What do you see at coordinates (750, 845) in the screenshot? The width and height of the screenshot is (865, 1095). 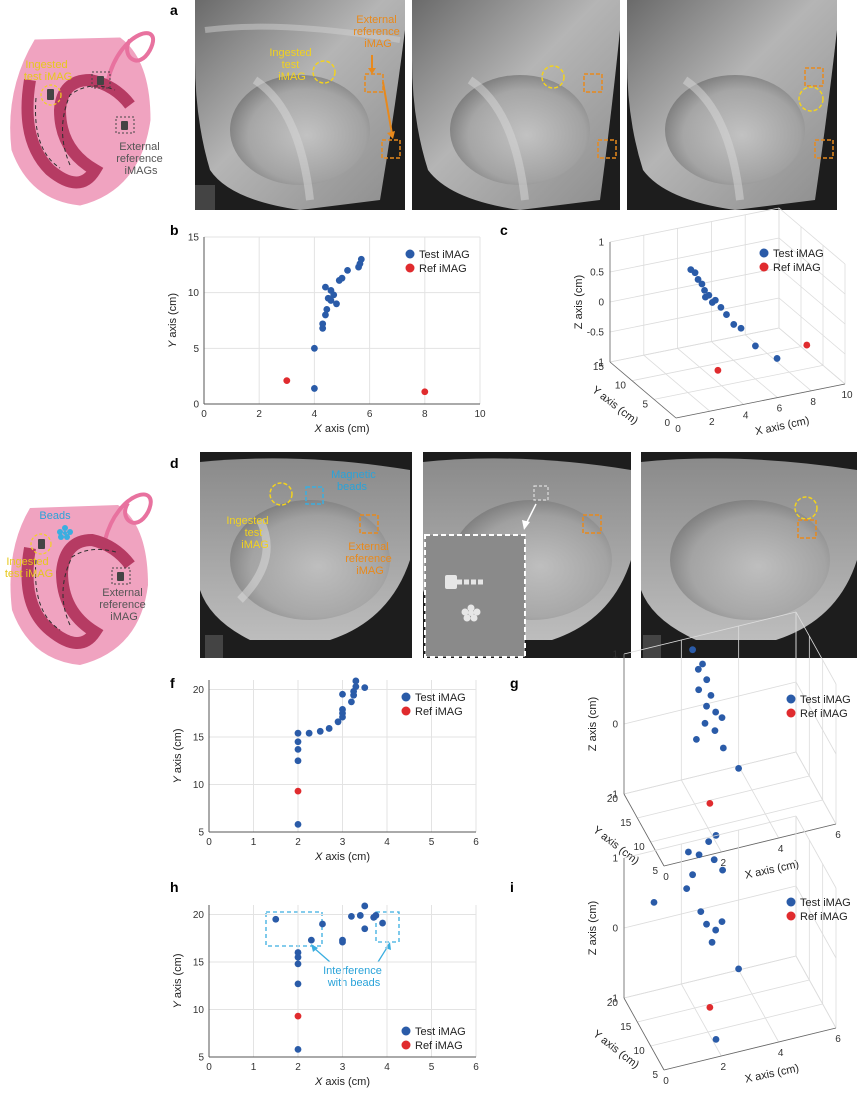 I see `x-axis-line` at bounding box center [750, 845].